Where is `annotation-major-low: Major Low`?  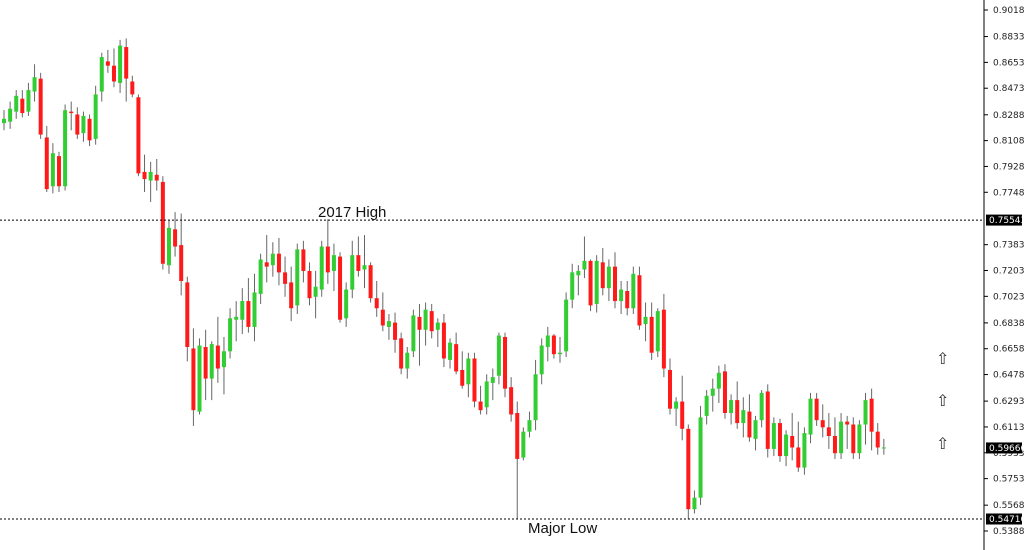 annotation-major-low: Major Low is located at coordinates (562, 528).